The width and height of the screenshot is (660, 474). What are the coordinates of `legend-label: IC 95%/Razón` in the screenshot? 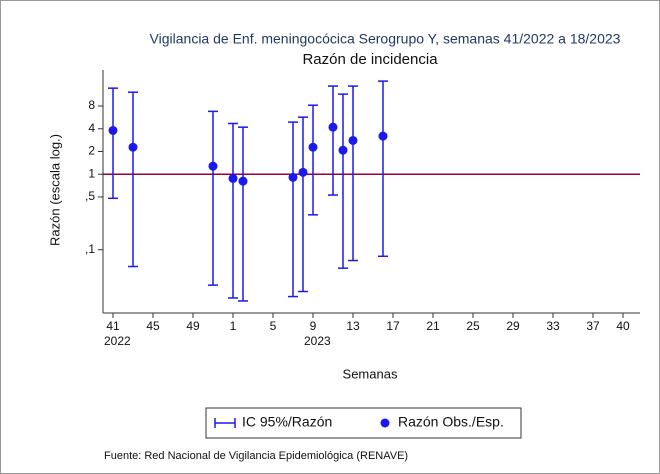 It's located at (287, 422).